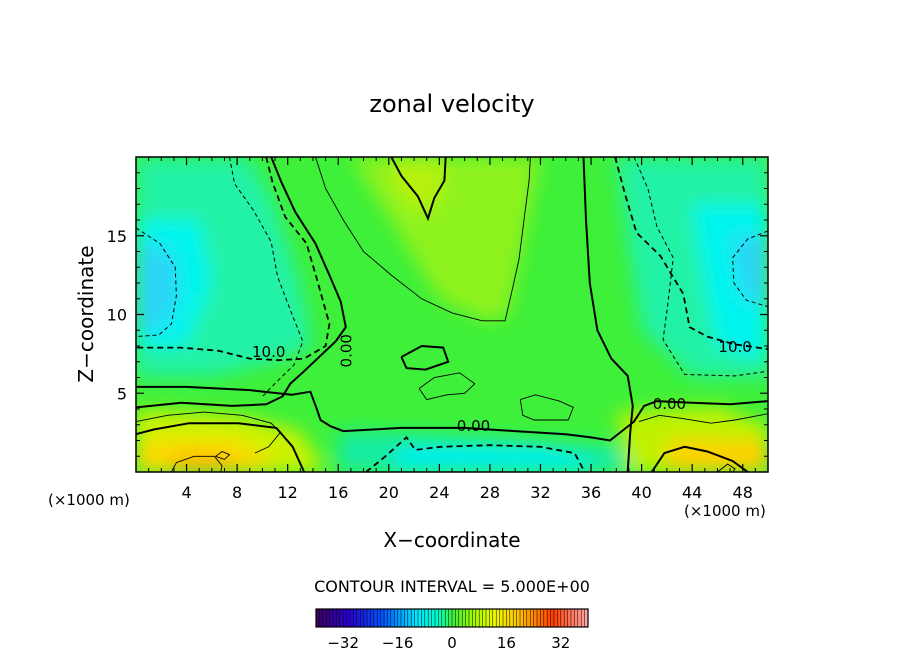 Image resolution: width=904 pixels, height=654 pixels. Describe the element at coordinates (338, 492) in the screenshot. I see `x-tick-label: 16` at that location.